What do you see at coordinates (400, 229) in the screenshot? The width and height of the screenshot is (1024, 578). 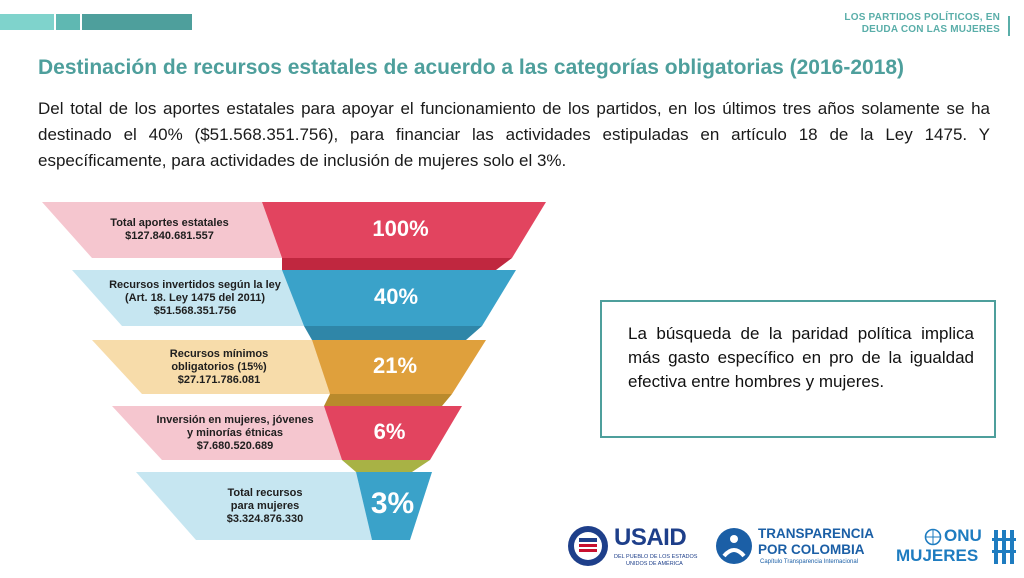 I see `funnel-percent: 100%` at bounding box center [400, 229].